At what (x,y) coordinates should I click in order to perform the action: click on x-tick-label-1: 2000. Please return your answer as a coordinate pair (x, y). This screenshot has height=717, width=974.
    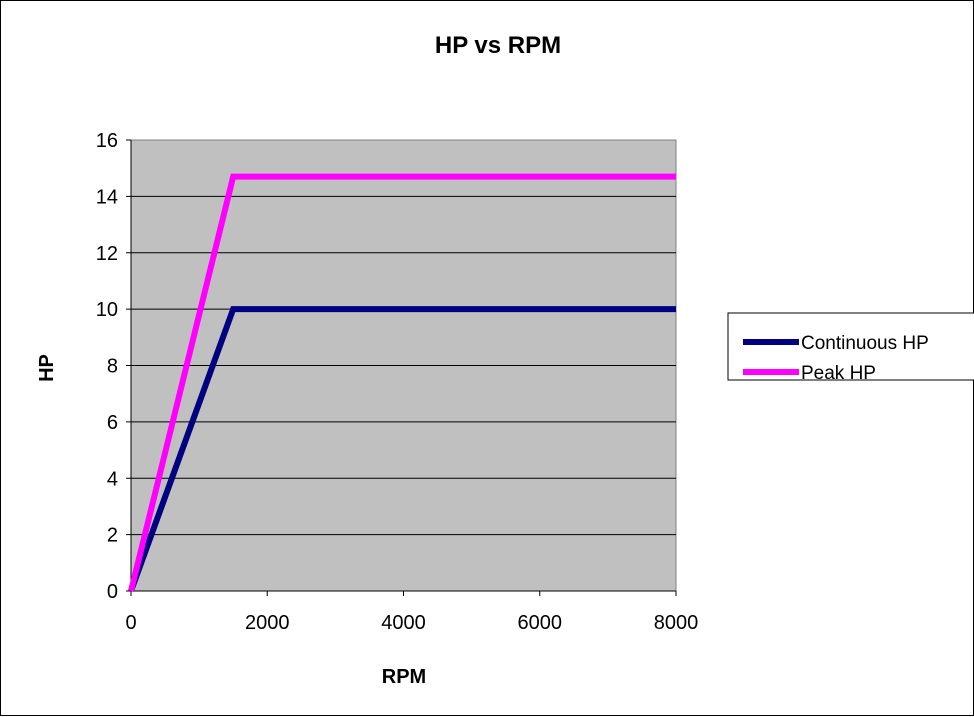
    Looking at the image, I should click on (267, 623).